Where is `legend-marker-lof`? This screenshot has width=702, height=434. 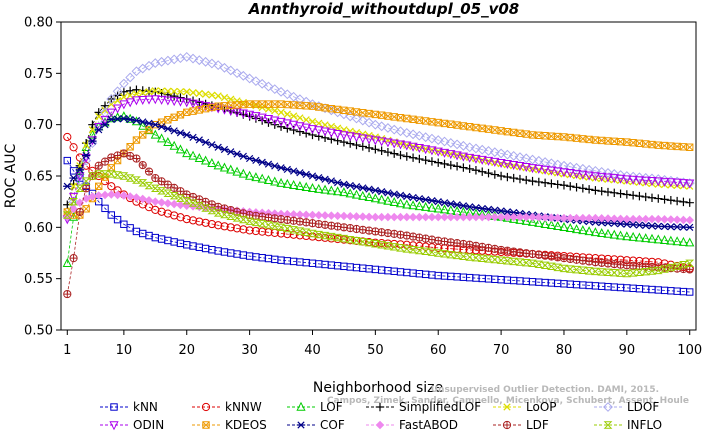
legend-marker-lof is located at coordinates (301, 406).